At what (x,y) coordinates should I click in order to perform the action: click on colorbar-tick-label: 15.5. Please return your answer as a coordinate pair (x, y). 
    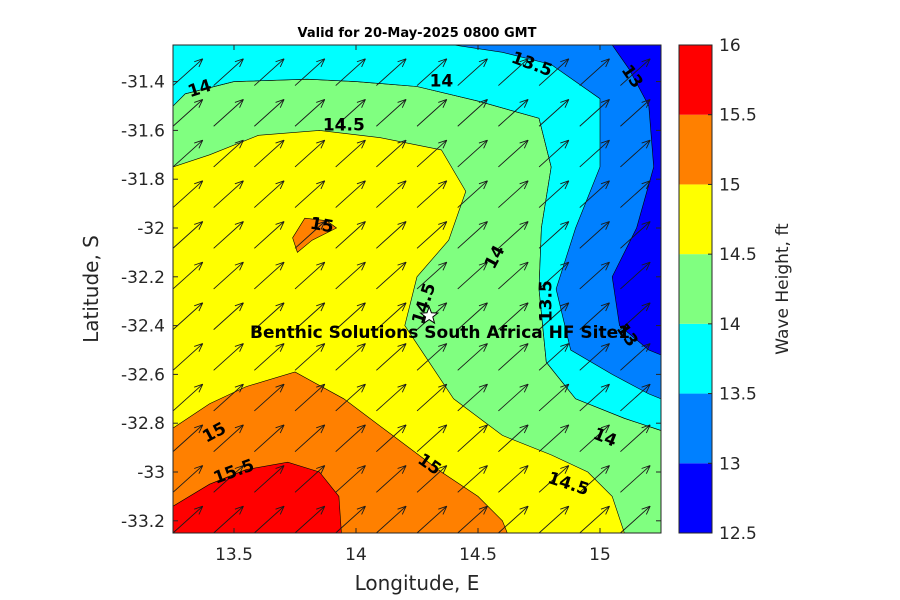
    Looking at the image, I should click on (738, 116).